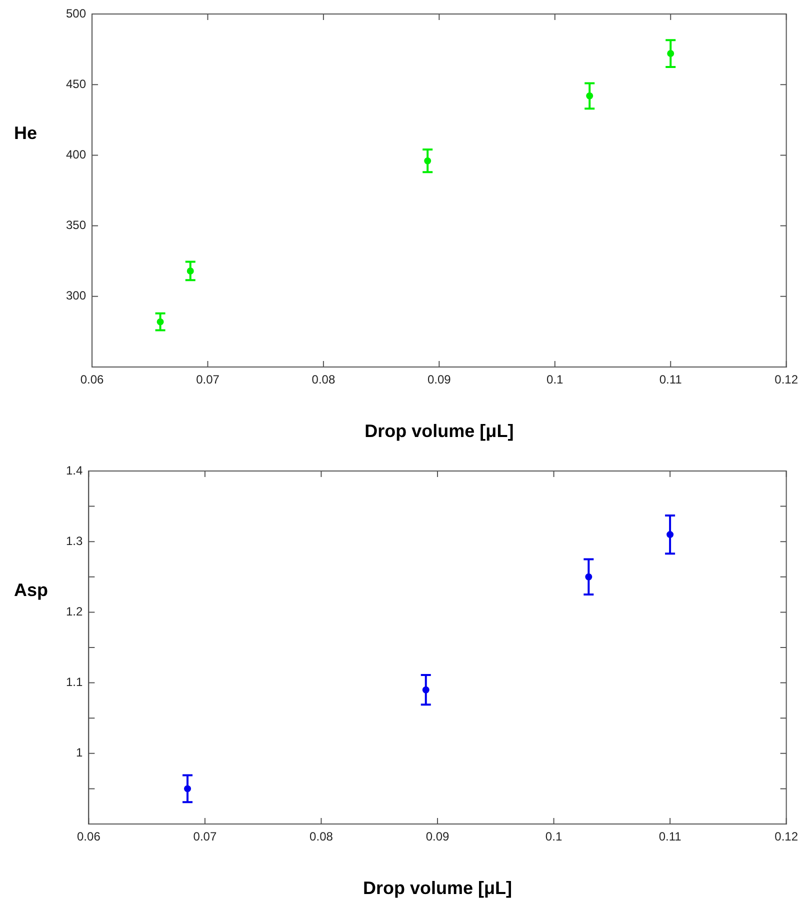 This screenshot has height=914, width=804. Describe the element at coordinates (79, 753) in the screenshot. I see `y-tick-label: 1` at that location.